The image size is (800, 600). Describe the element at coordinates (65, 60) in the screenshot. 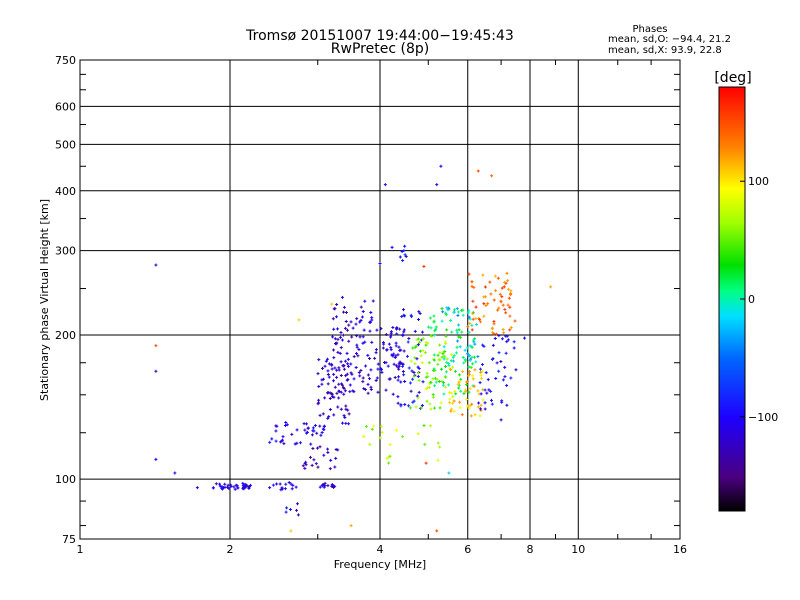

I see `y-tick-label: 750` at that location.